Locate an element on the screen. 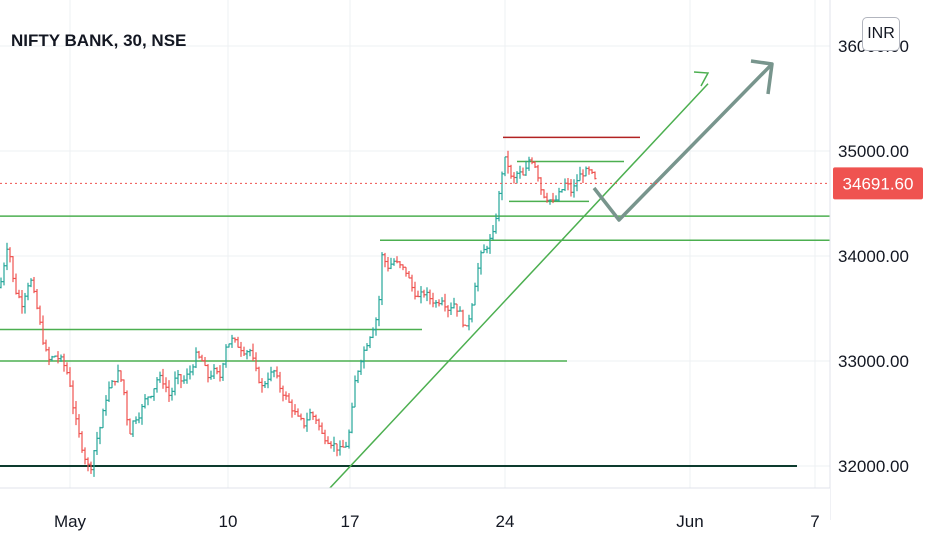  currency-badge: INR is located at coordinates (881, 34).